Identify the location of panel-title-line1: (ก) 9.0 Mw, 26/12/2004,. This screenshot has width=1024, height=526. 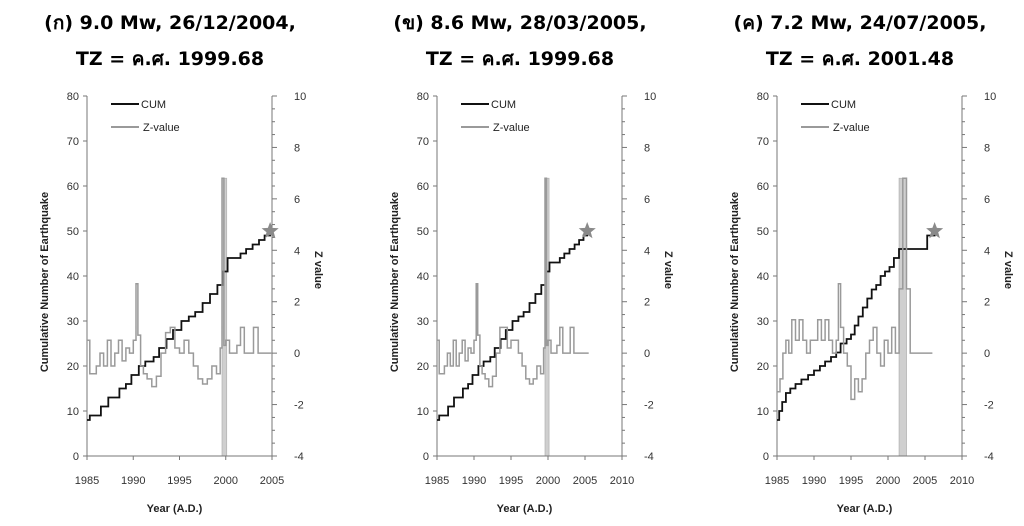
(170, 23).